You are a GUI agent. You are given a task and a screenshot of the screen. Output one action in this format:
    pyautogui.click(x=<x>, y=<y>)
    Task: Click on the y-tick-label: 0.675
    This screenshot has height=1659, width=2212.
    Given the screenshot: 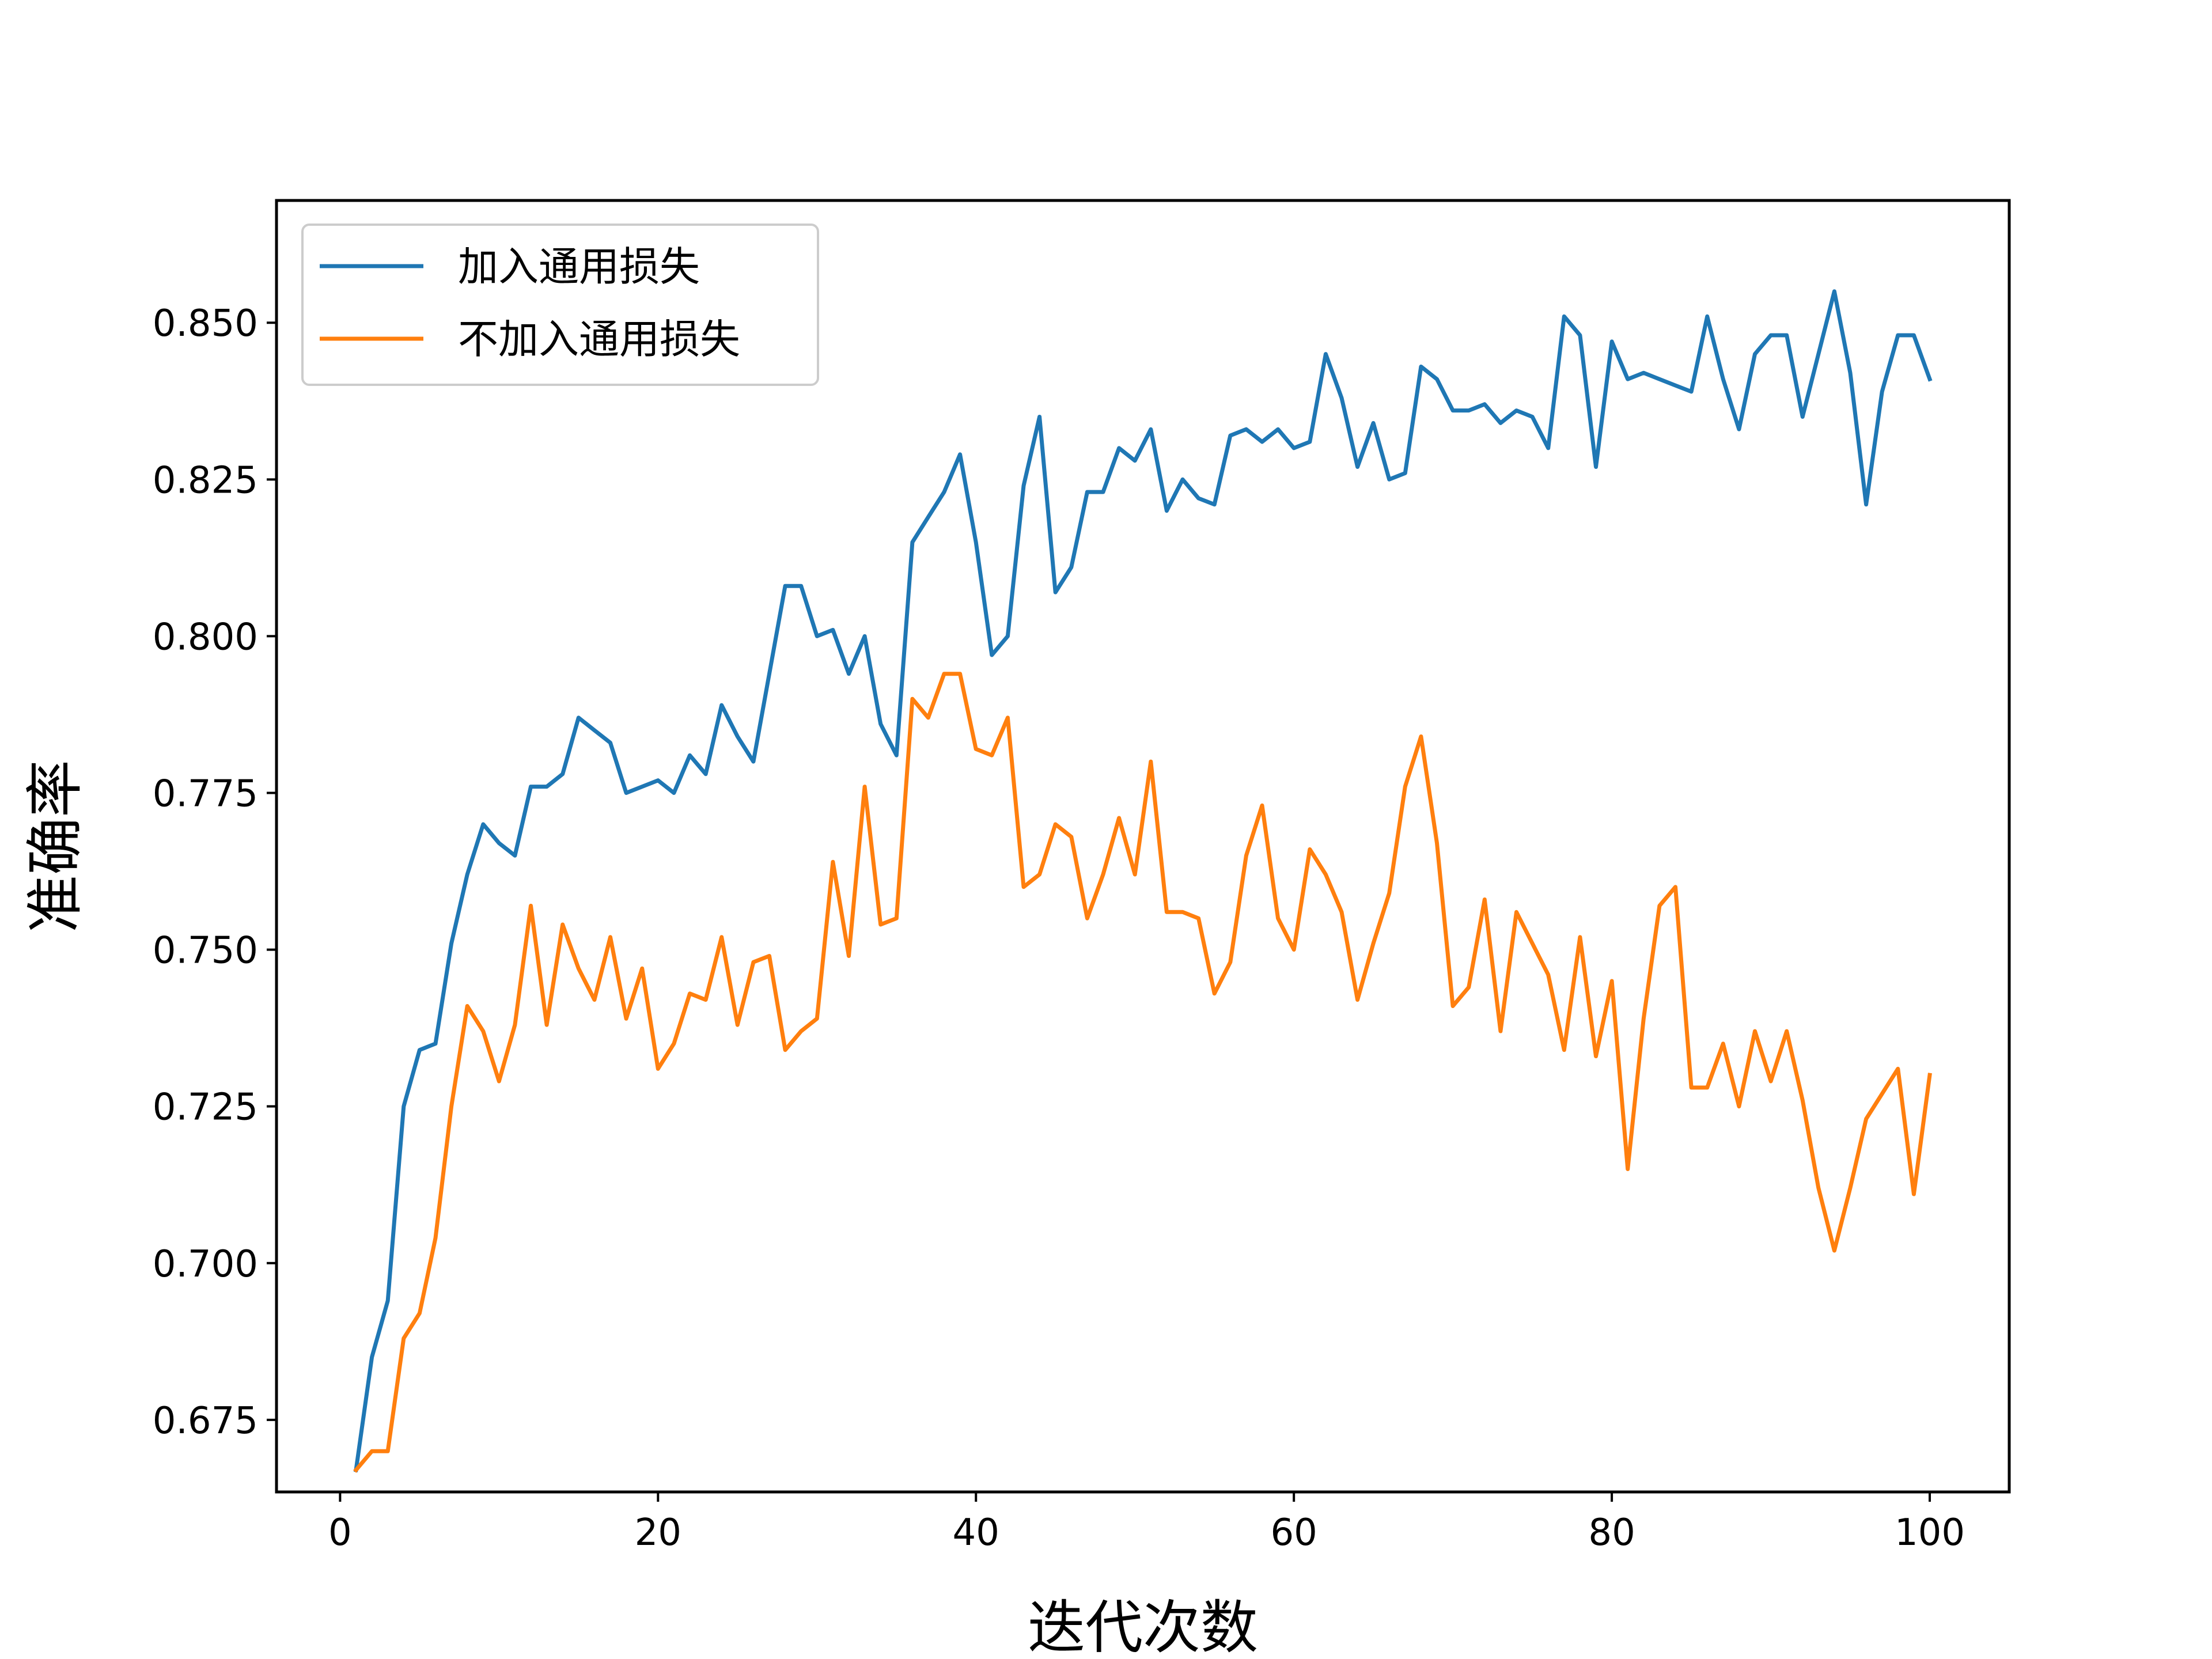 What is the action you would take?
    pyautogui.click(x=205, y=1421)
    